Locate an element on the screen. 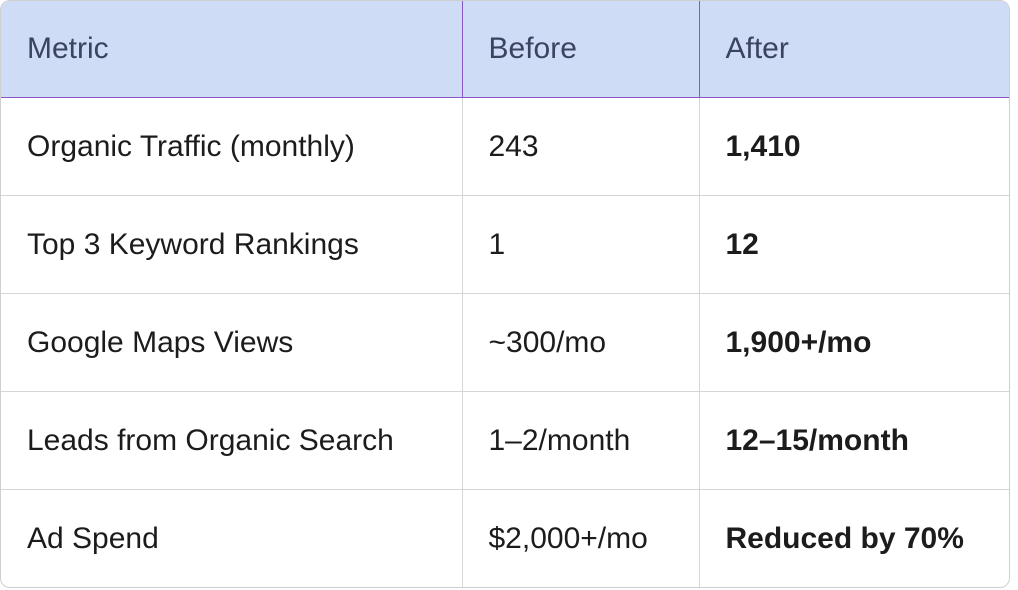  table-cell: 1–2/month is located at coordinates (580, 440).